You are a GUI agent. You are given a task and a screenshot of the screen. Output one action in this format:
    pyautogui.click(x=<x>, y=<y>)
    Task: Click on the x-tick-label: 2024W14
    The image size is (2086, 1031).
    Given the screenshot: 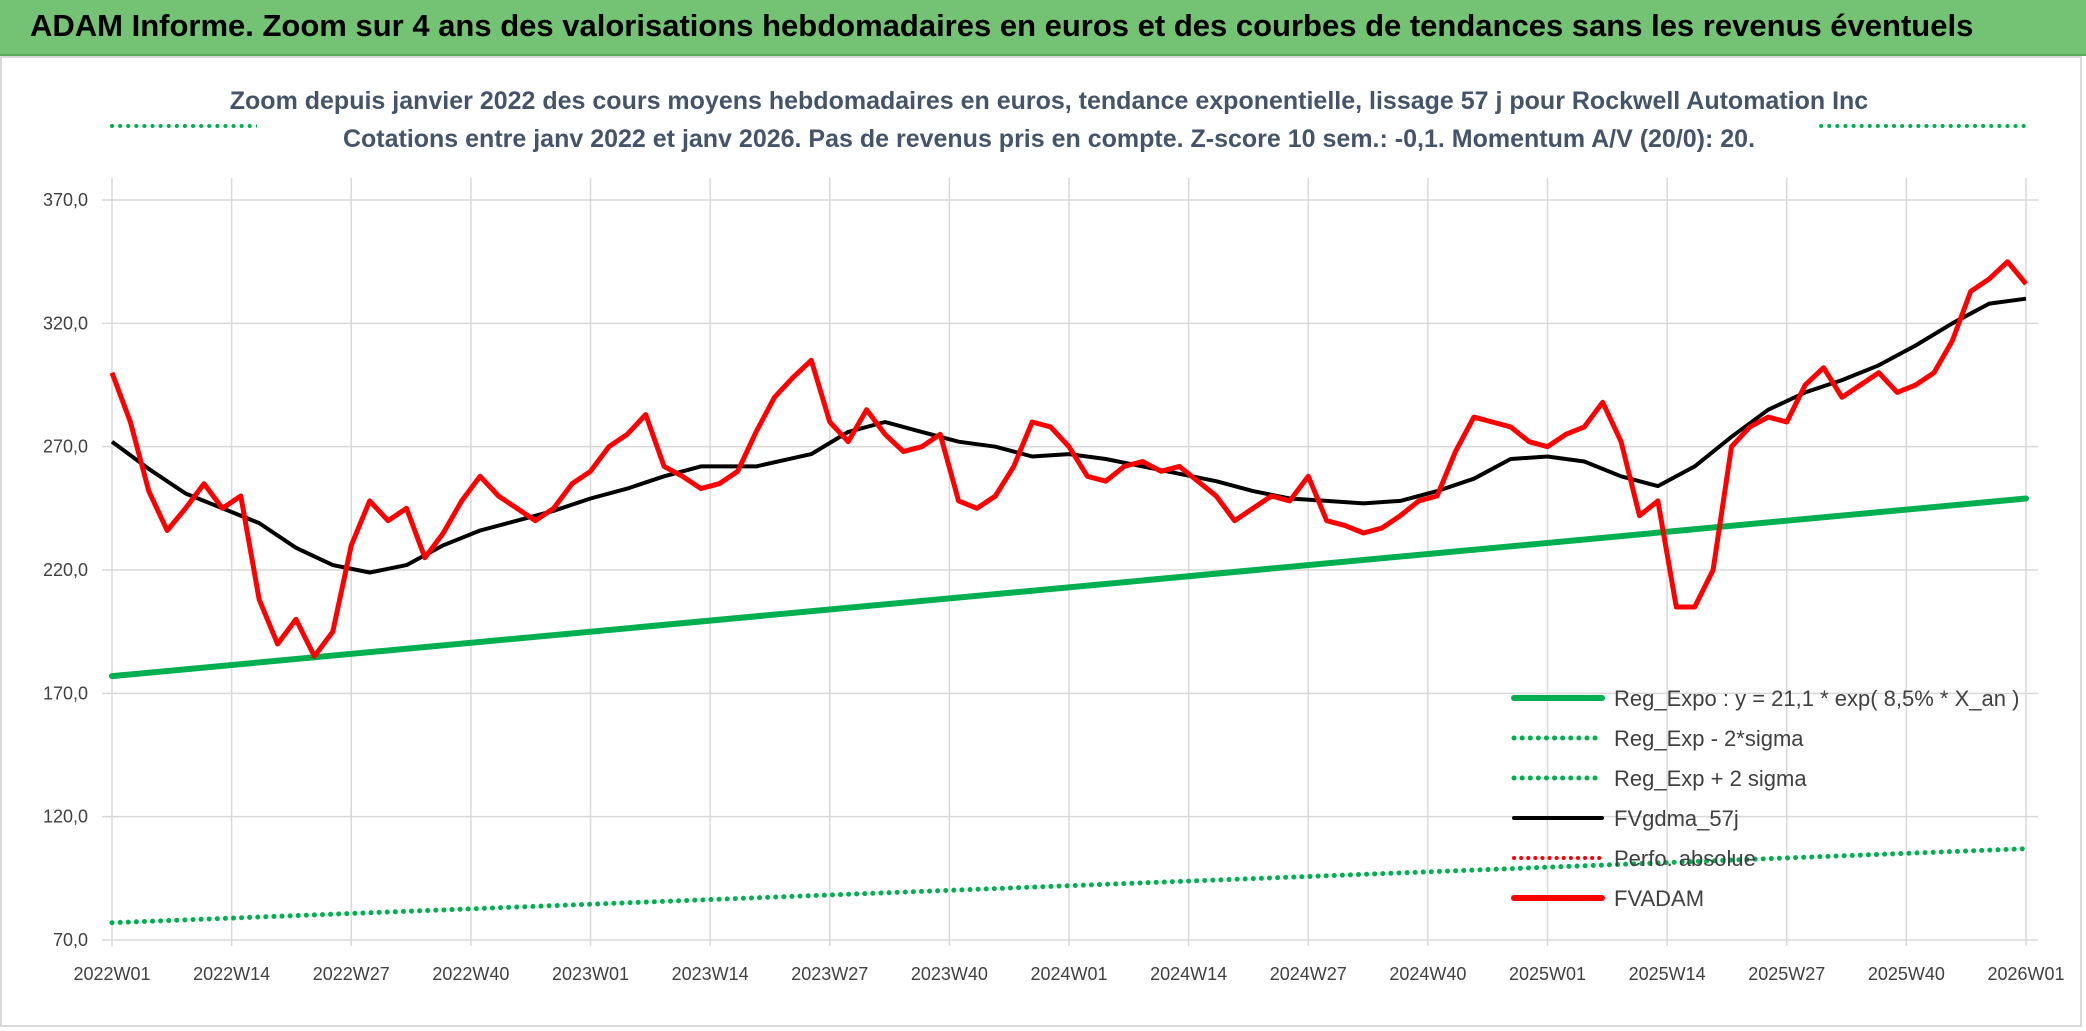 What is the action you would take?
    pyautogui.click(x=1188, y=974)
    